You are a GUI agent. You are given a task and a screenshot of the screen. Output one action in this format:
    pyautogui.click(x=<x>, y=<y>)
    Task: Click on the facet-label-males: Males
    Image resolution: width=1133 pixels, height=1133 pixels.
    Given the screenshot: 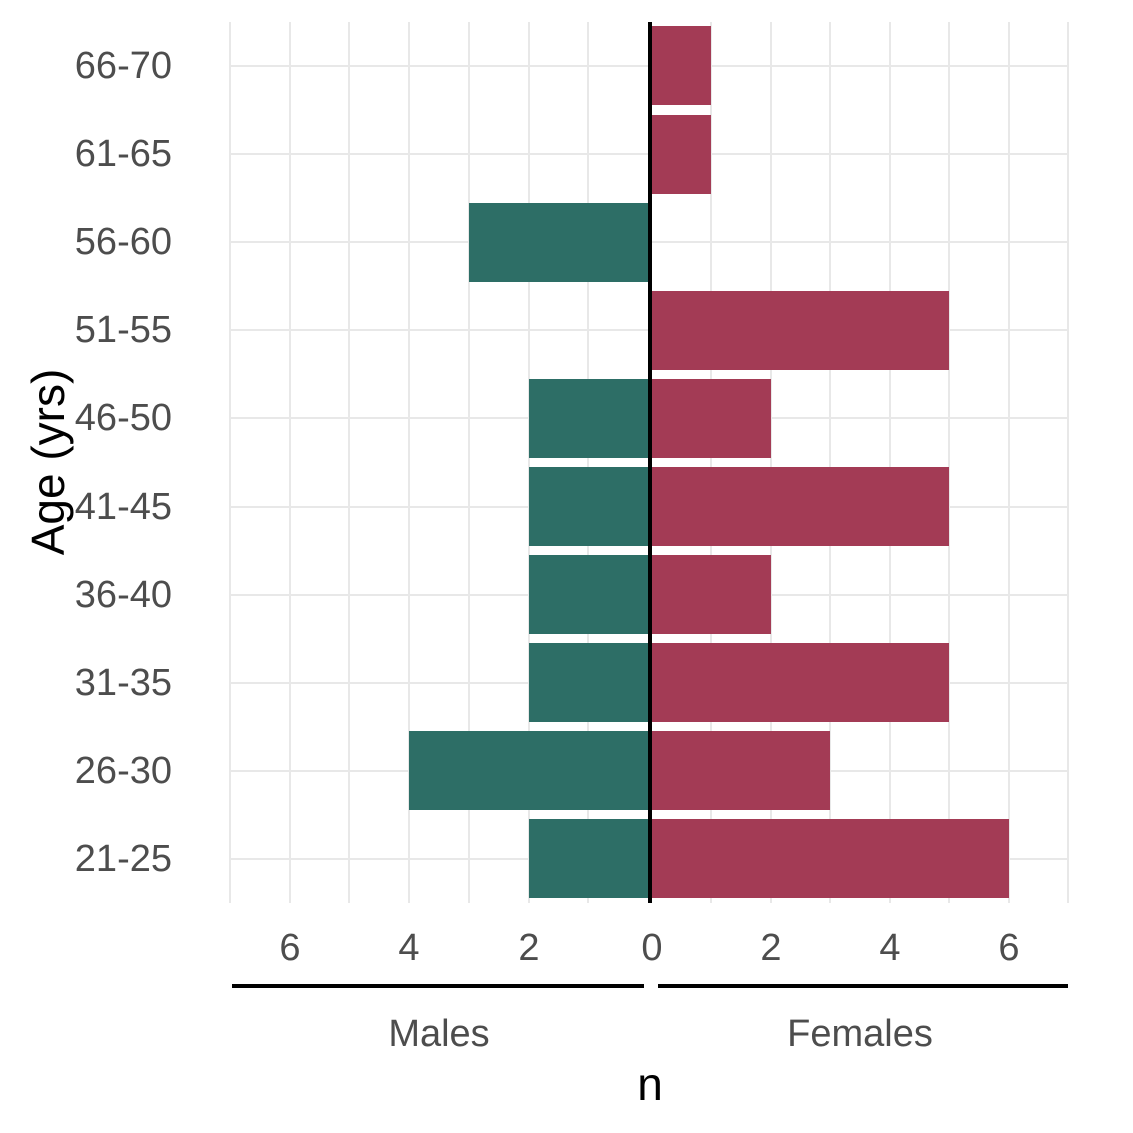 What is the action you would take?
    pyautogui.click(x=439, y=1034)
    